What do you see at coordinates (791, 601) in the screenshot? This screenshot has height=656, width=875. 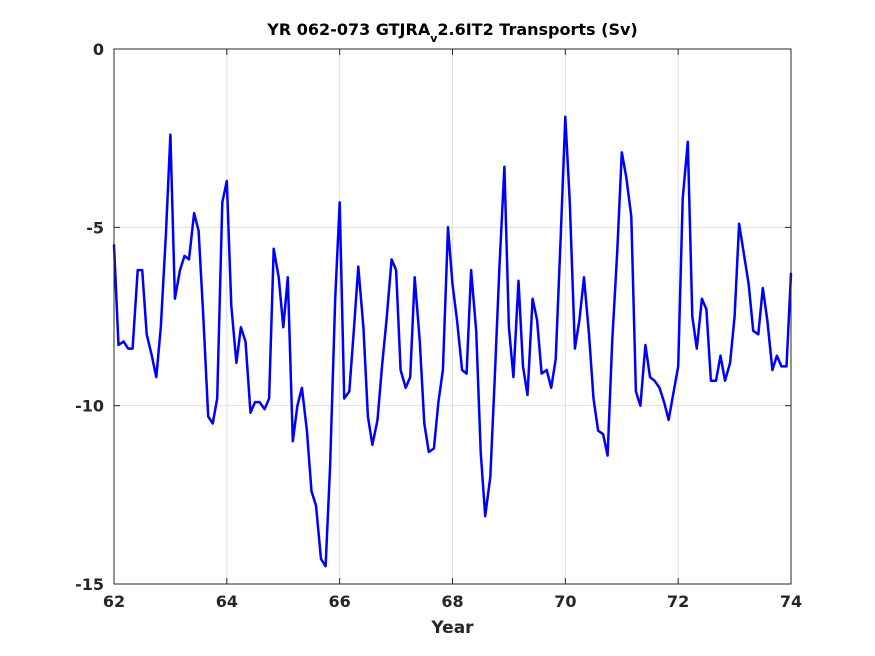 I see `x-tick-label: 74` at bounding box center [791, 601].